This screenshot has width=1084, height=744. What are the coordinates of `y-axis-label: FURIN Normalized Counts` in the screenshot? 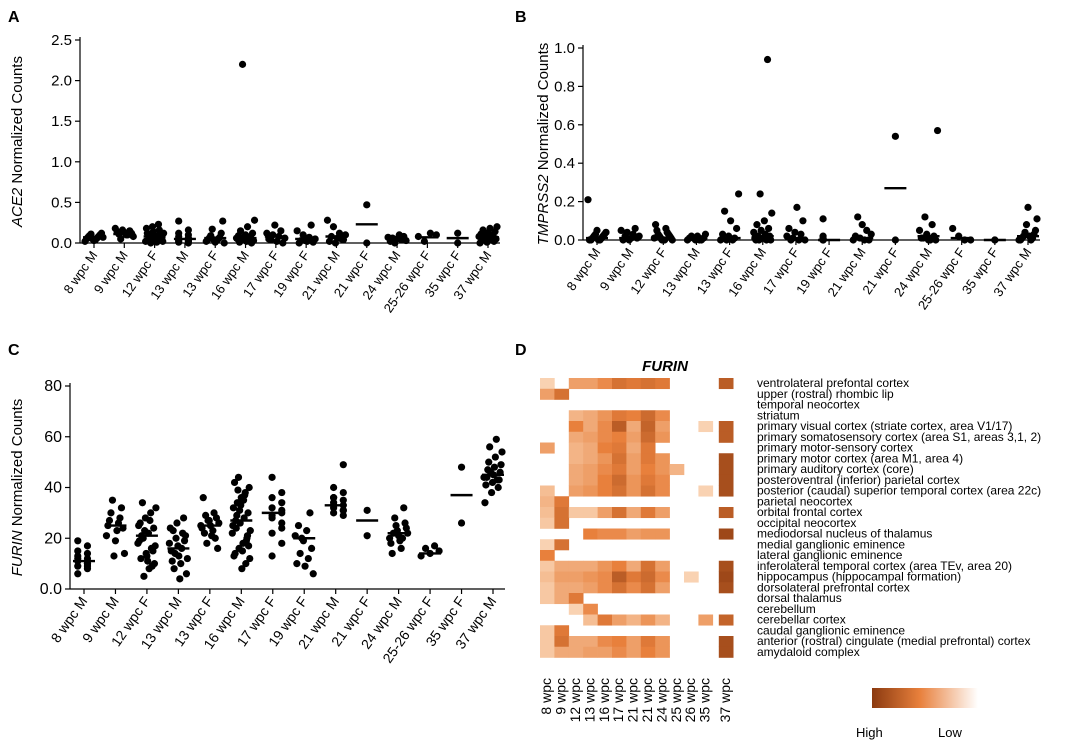 It's located at (17, 488).